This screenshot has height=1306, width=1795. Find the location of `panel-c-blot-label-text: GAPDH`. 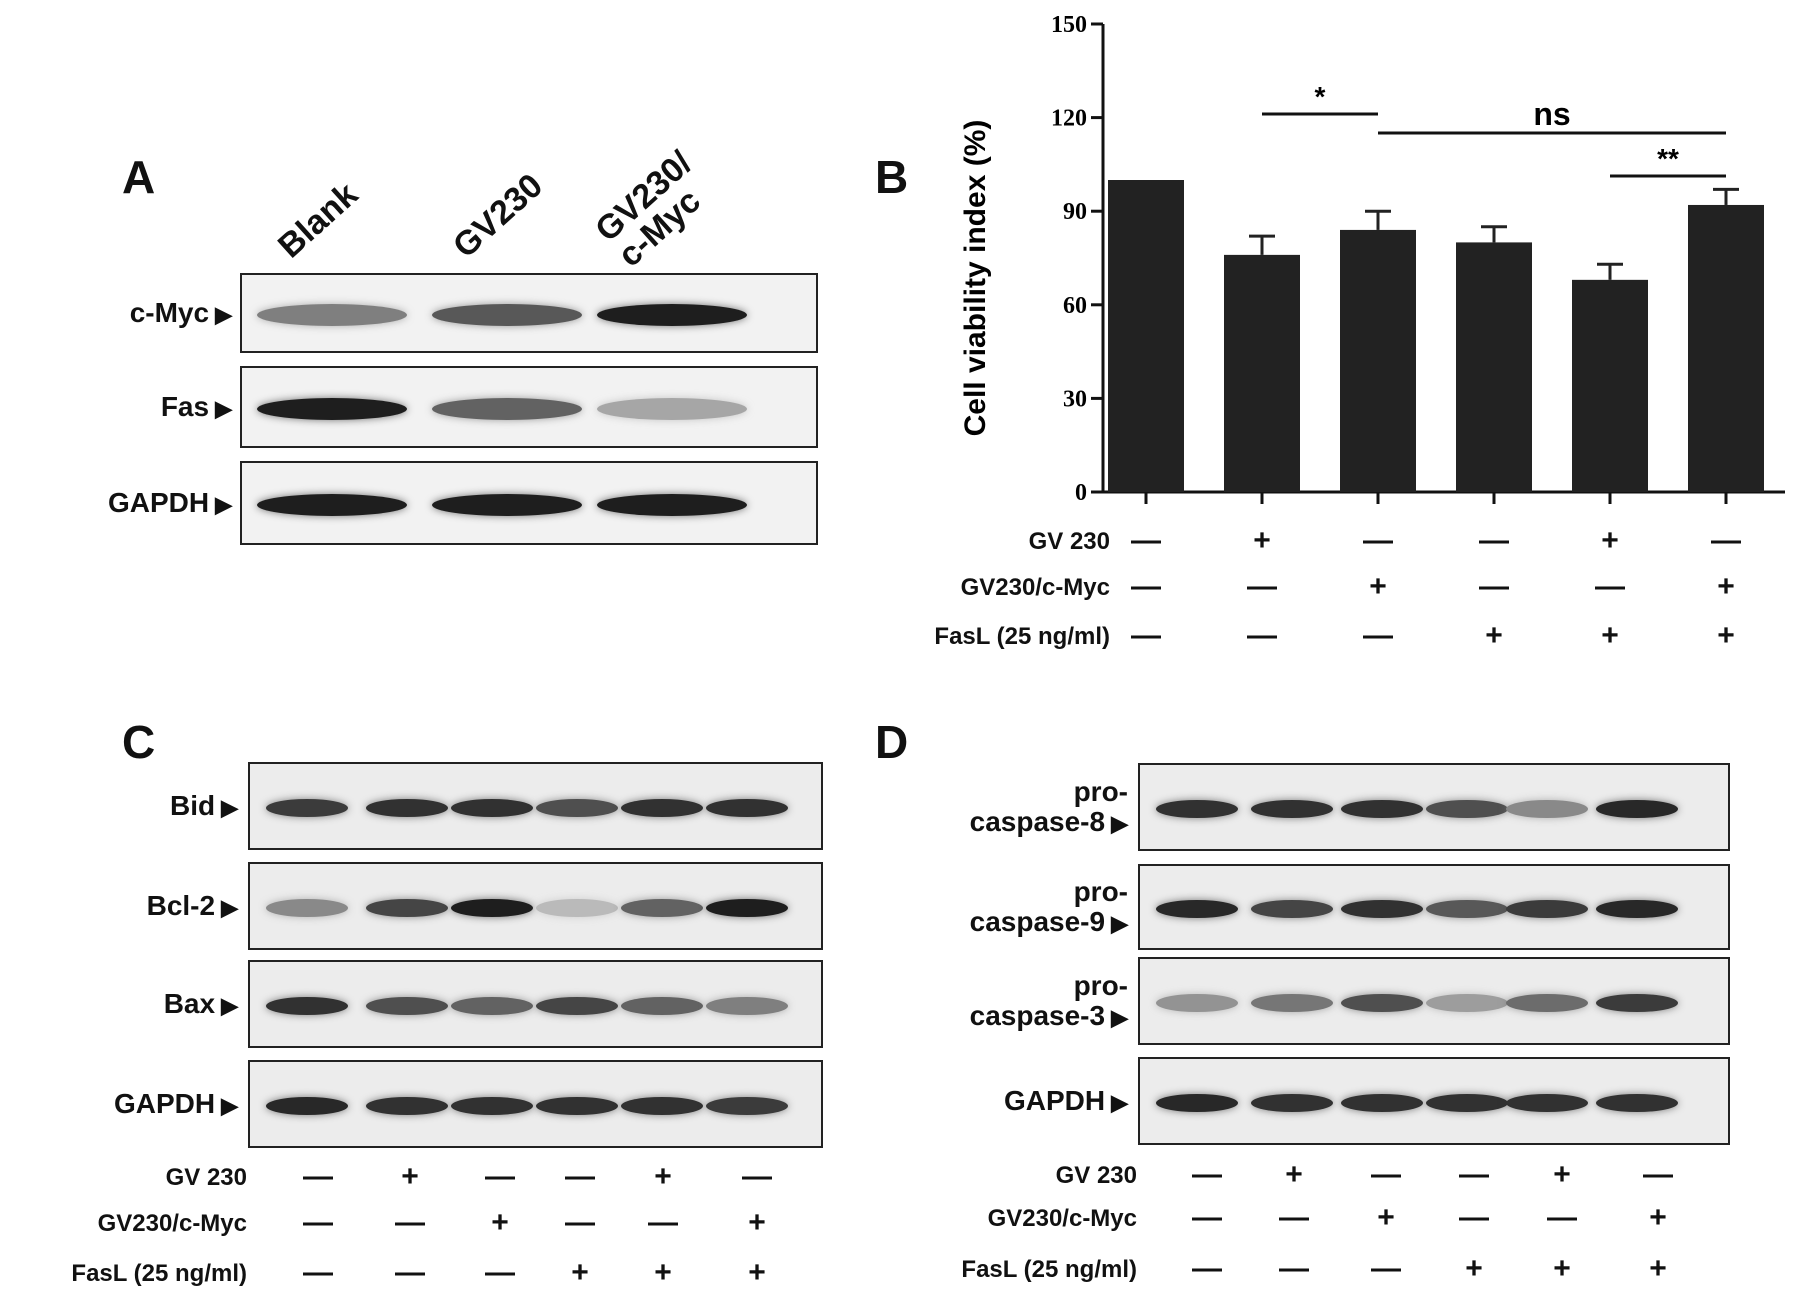

panel-c-blot-label-text: GAPDH is located at coordinates (164, 1103).